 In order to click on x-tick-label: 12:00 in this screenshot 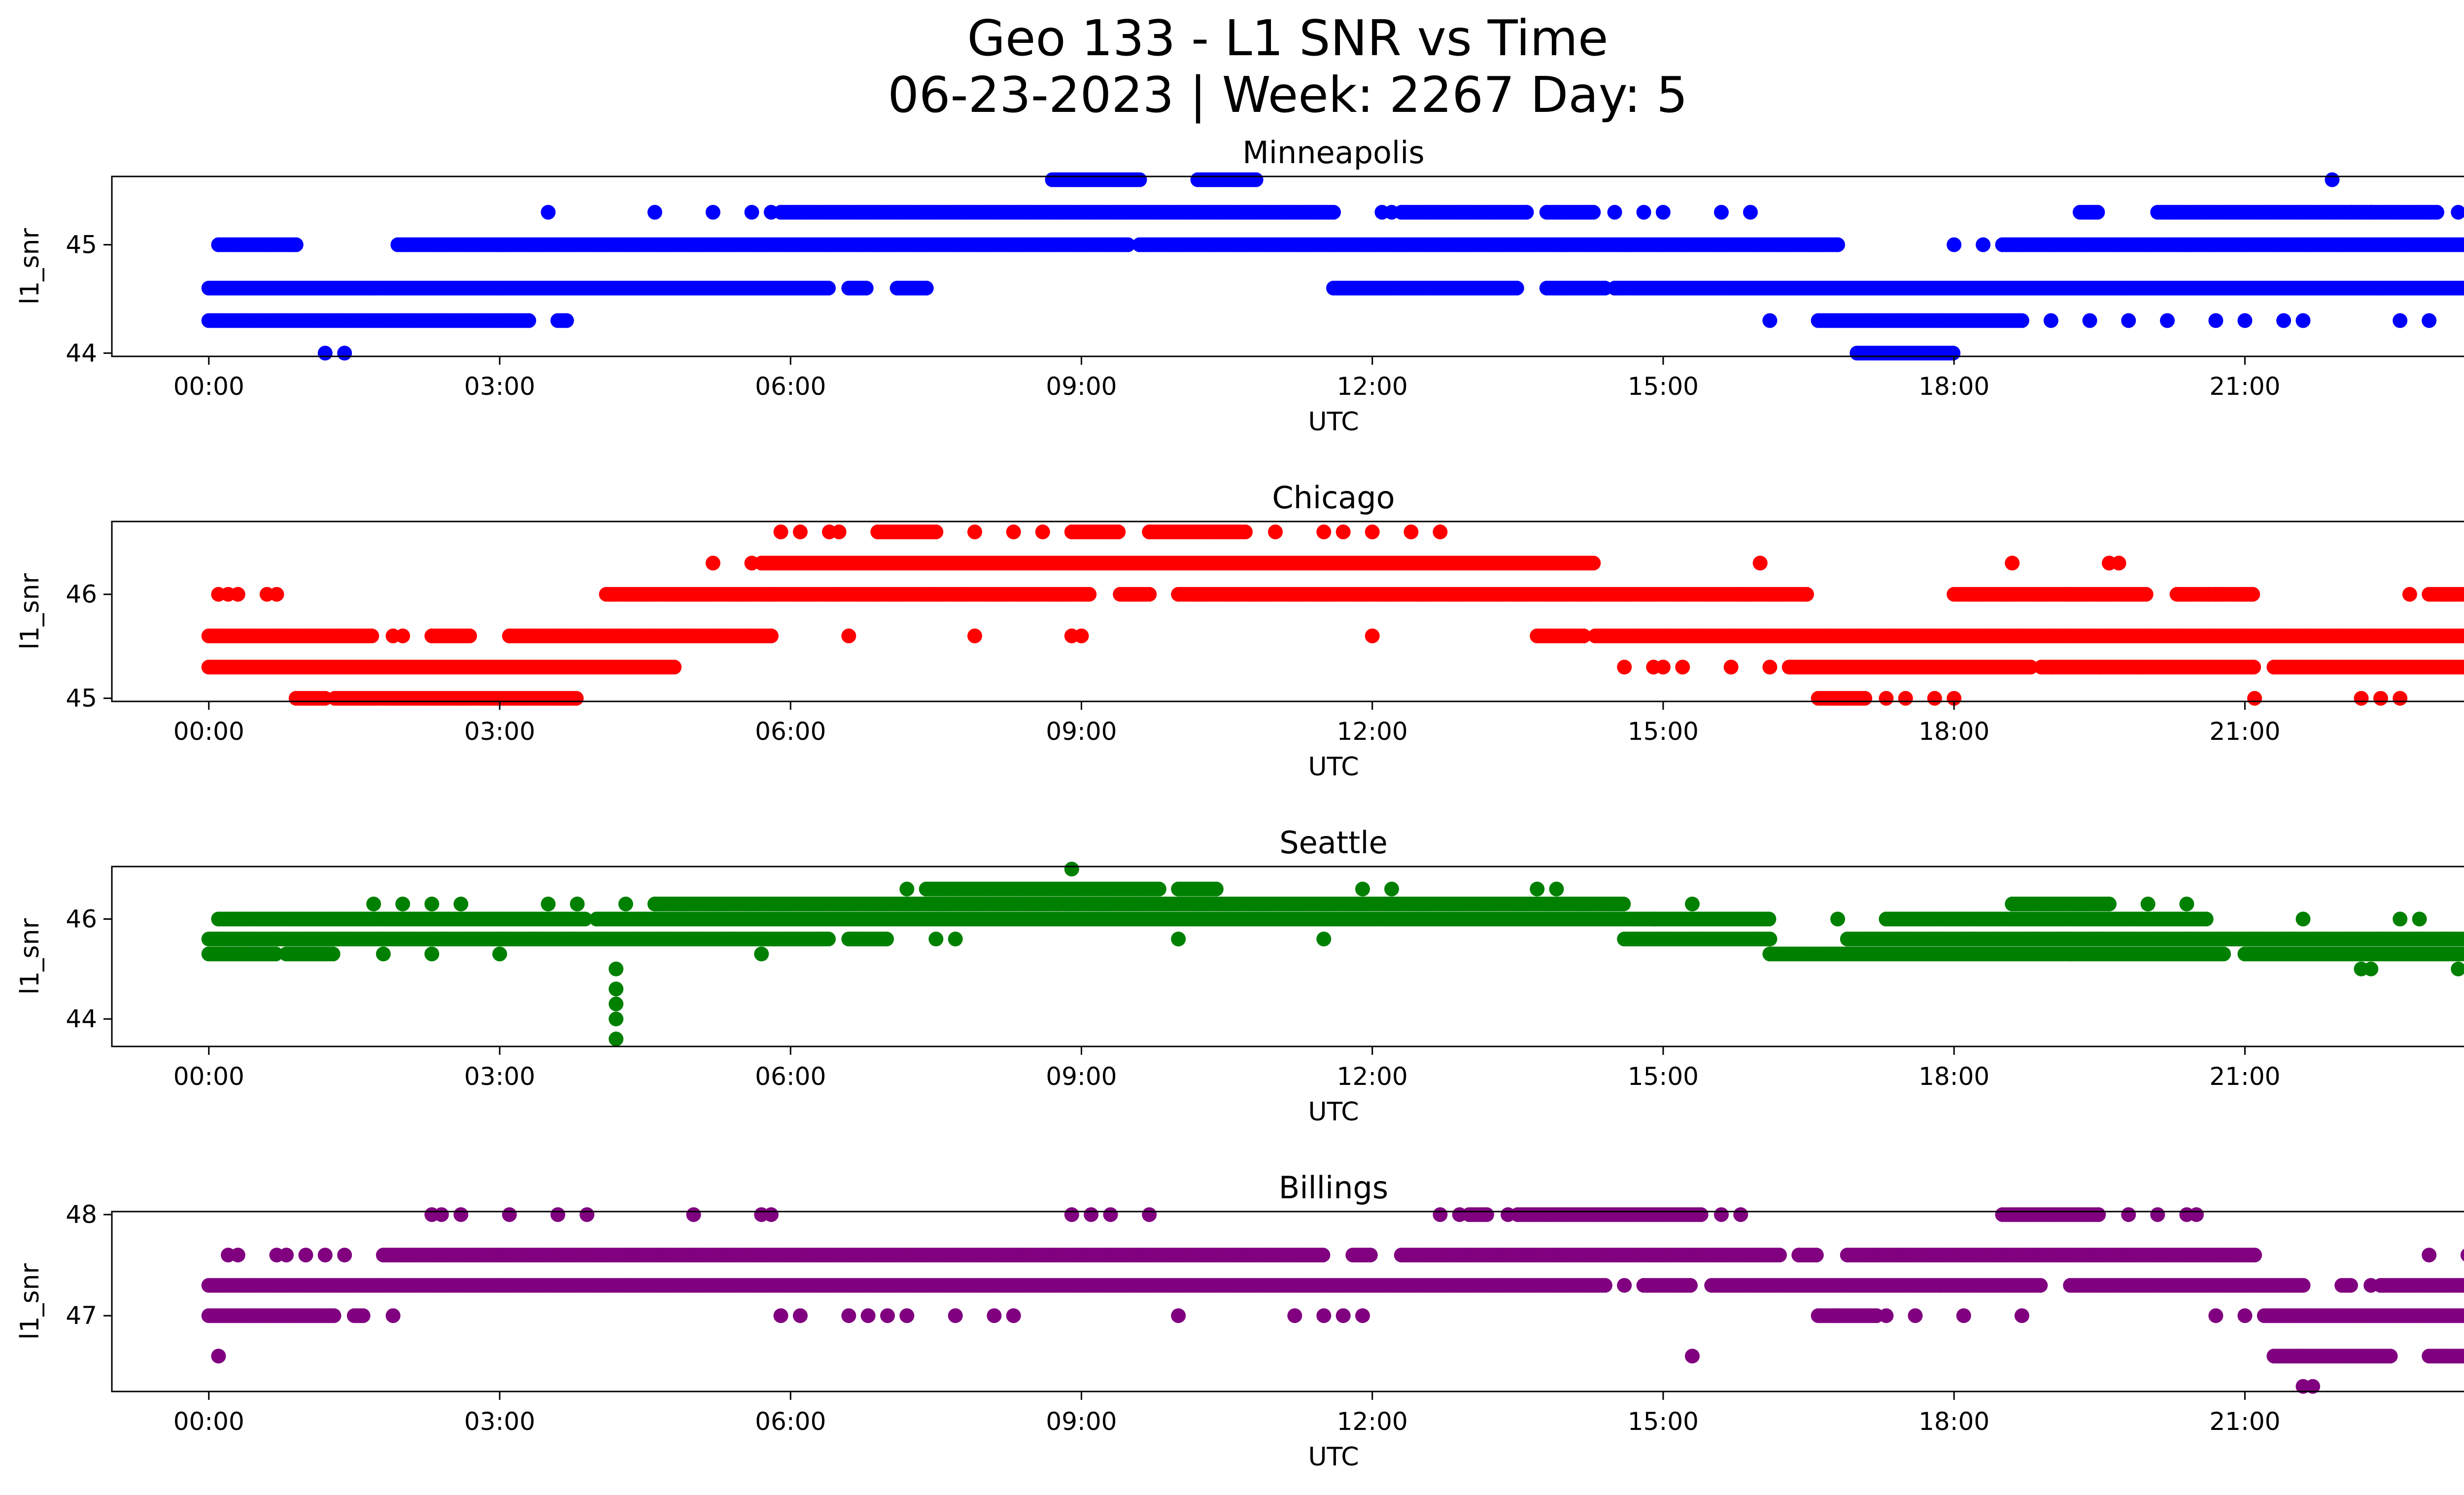, I will do `click(1372, 386)`.